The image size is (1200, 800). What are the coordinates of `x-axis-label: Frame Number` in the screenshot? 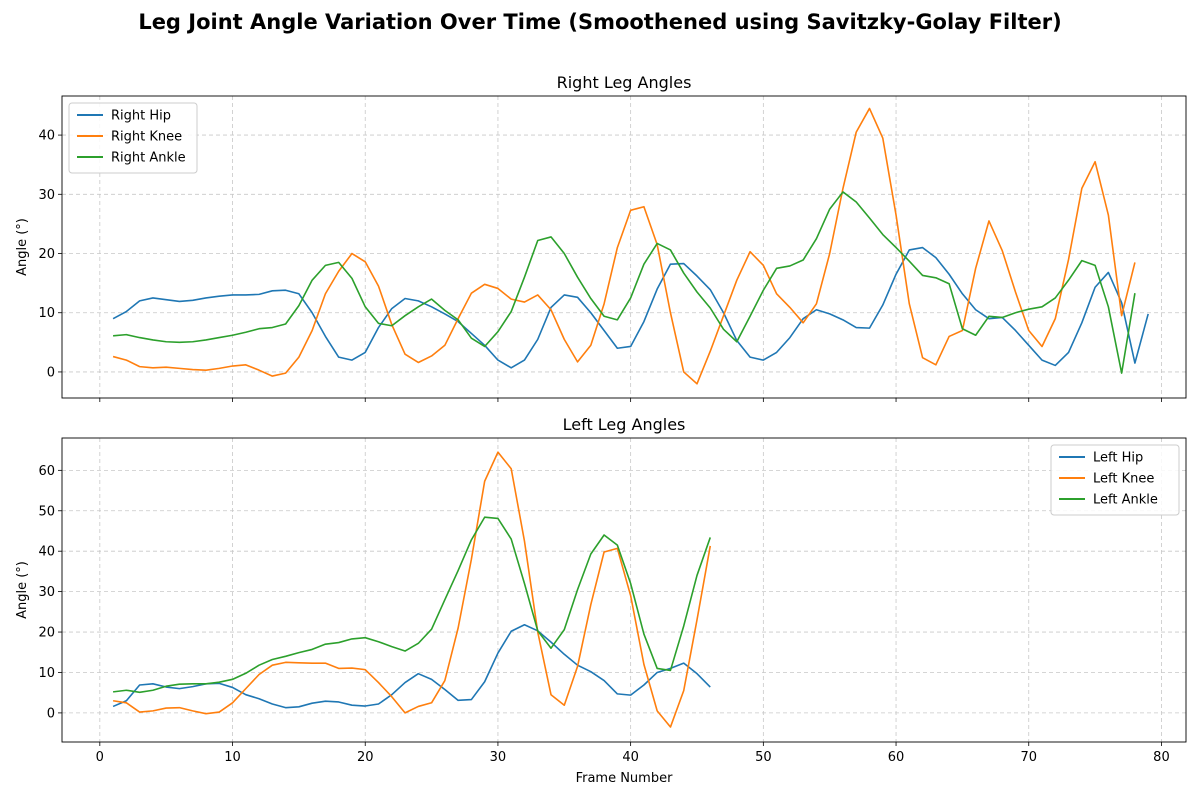 It's located at (625, 778).